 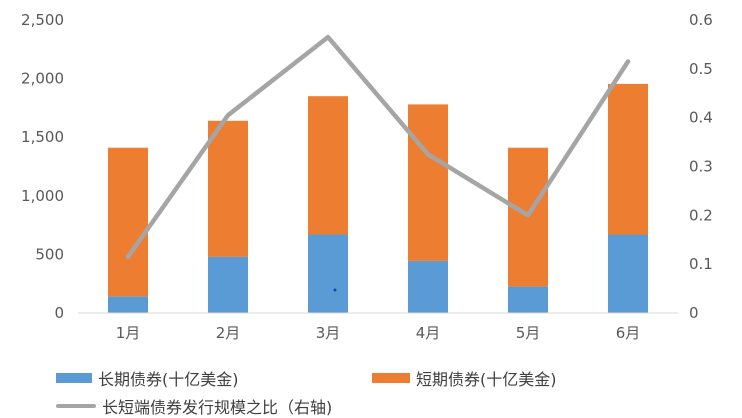 What do you see at coordinates (391, 378) in the screenshot?
I see `legend-swatch-short-term` at bounding box center [391, 378].